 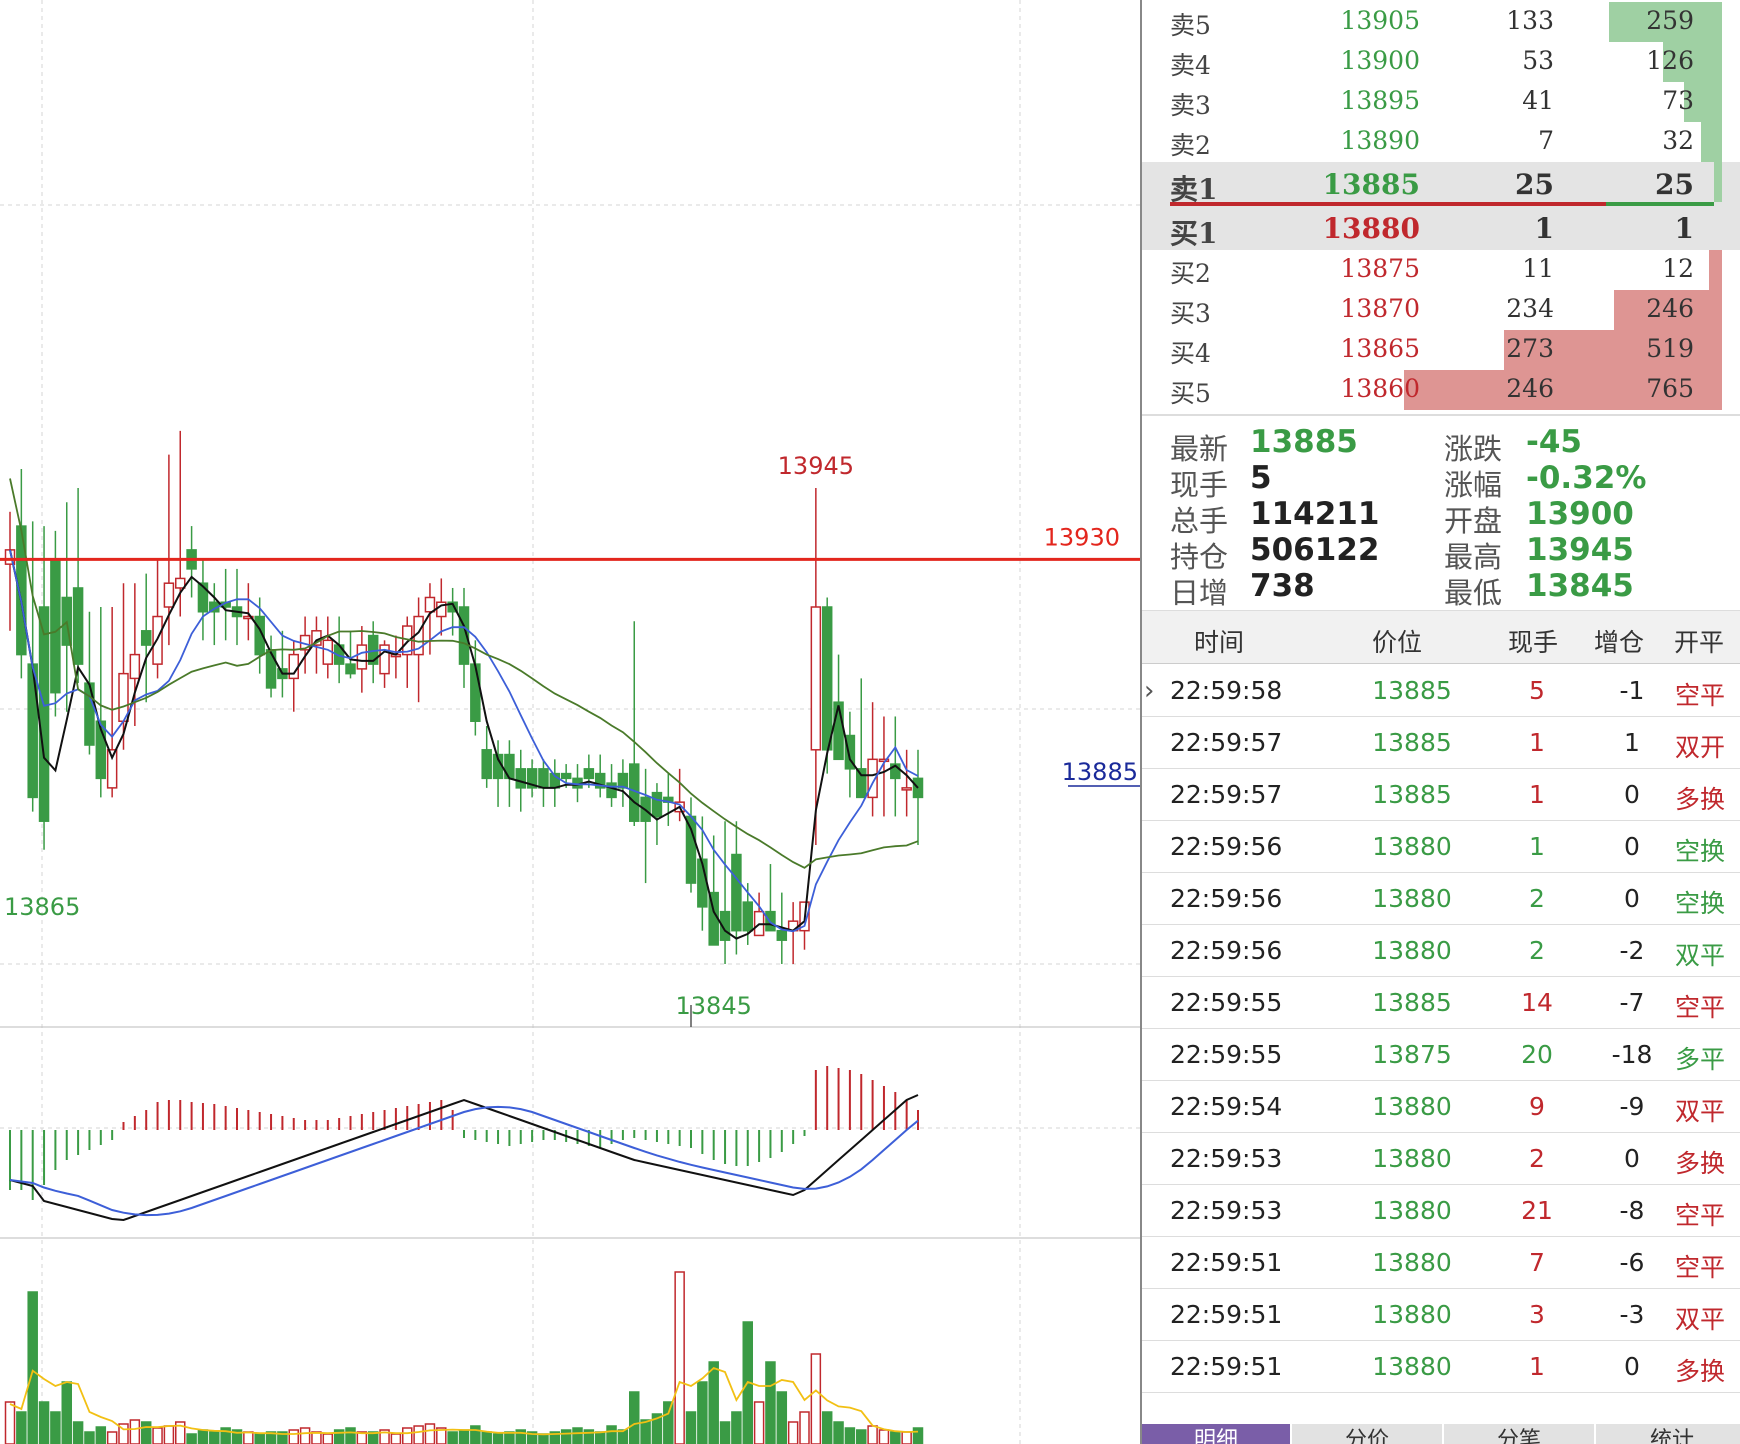 I want to click on stat-value: 738, so click(x=1282, y=586).